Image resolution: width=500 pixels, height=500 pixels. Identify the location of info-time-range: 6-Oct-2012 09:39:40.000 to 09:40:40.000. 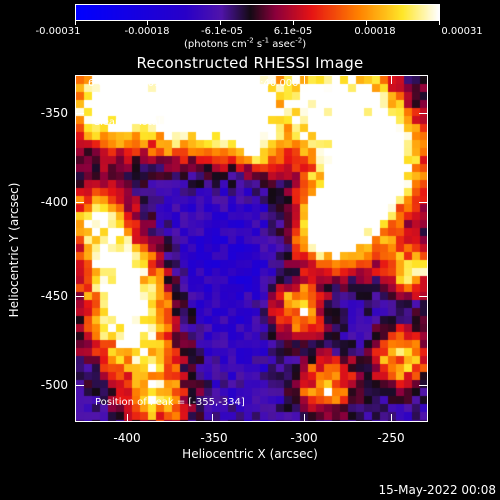
(193, 83).